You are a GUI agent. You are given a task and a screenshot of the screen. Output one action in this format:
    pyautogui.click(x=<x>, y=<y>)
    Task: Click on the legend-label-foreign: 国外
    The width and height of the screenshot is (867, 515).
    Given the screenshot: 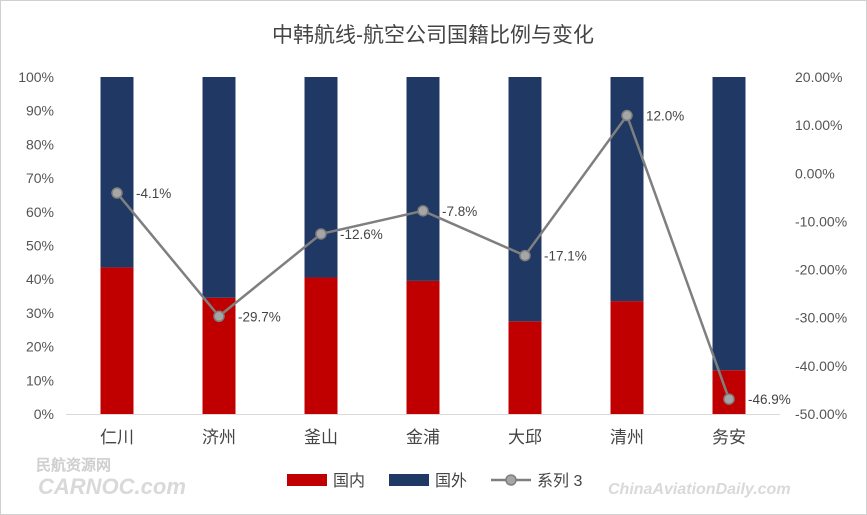 What is the action you would take?
    pyautogui.click(x=451, y=481)
    